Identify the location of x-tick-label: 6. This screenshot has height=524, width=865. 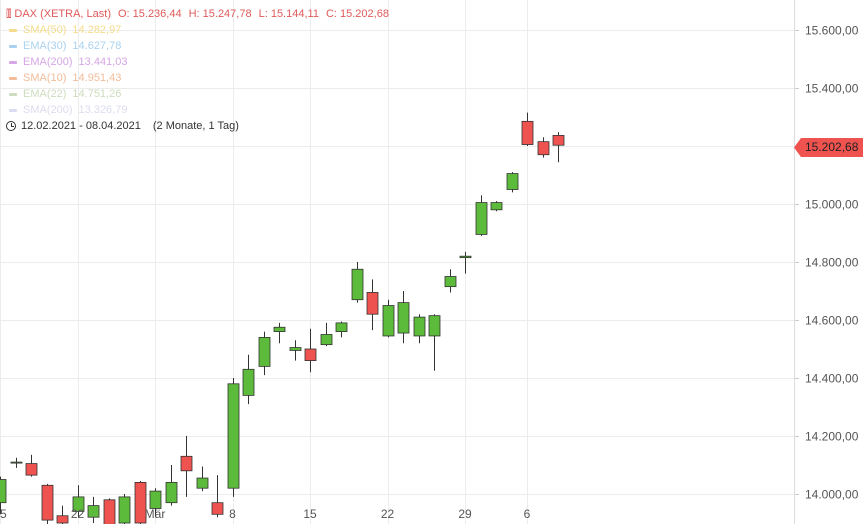
(527, 514).